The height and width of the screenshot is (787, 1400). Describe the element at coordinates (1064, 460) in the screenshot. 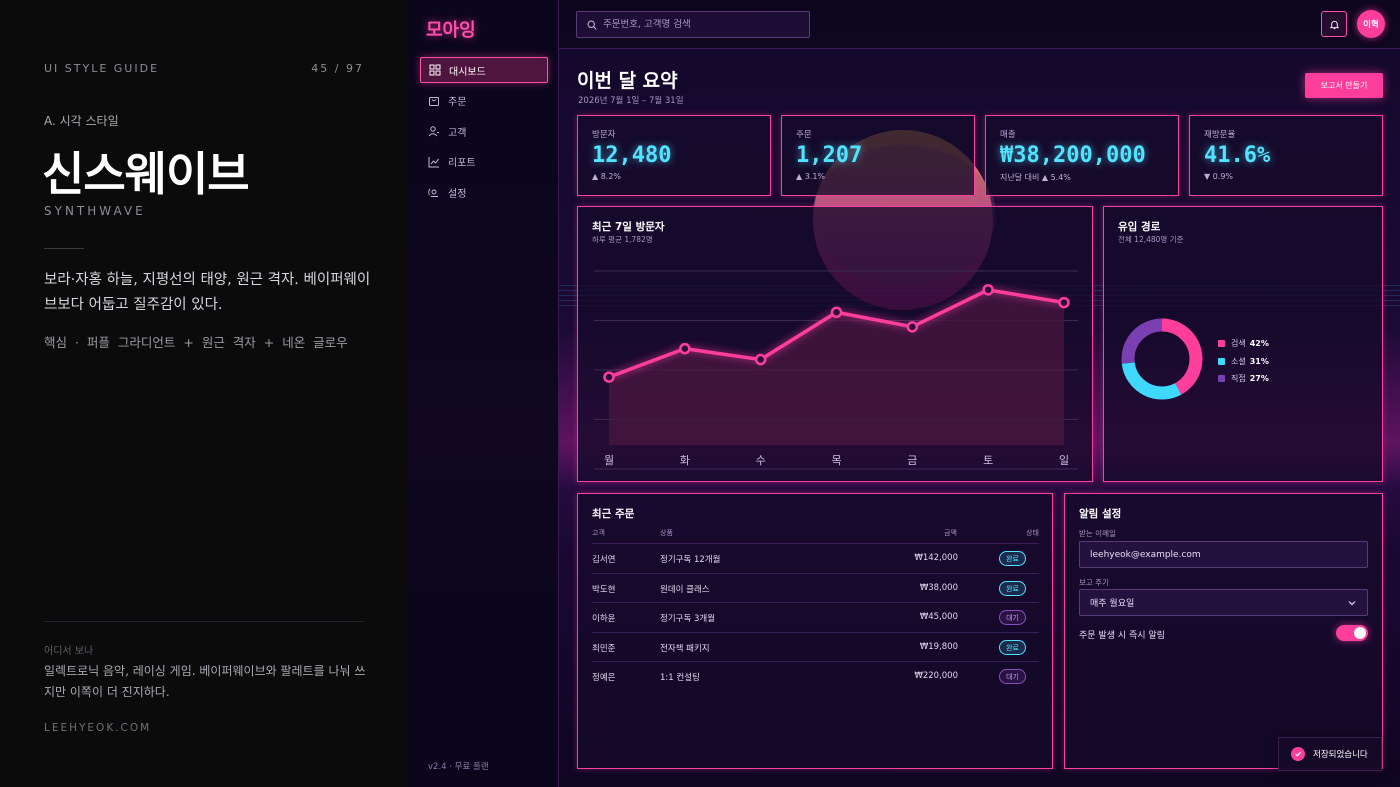

I see `x-tick-label: 일` at that location.